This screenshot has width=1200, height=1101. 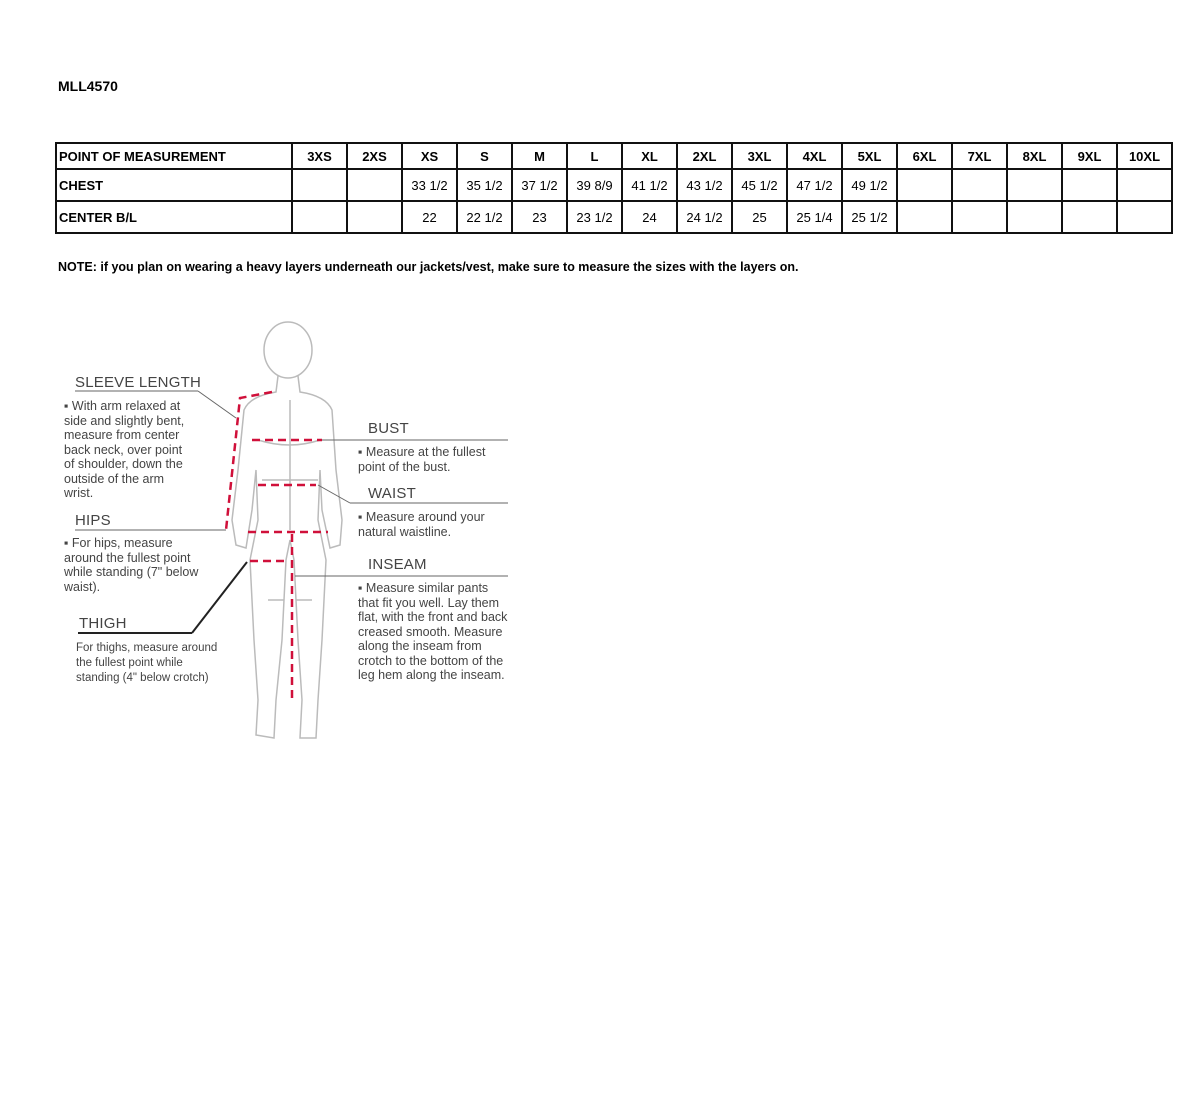 What do you see at coordinates (979, 156) in the screenshot?
I see `column-header-size: 7XL` at bounding box center [979, 156].